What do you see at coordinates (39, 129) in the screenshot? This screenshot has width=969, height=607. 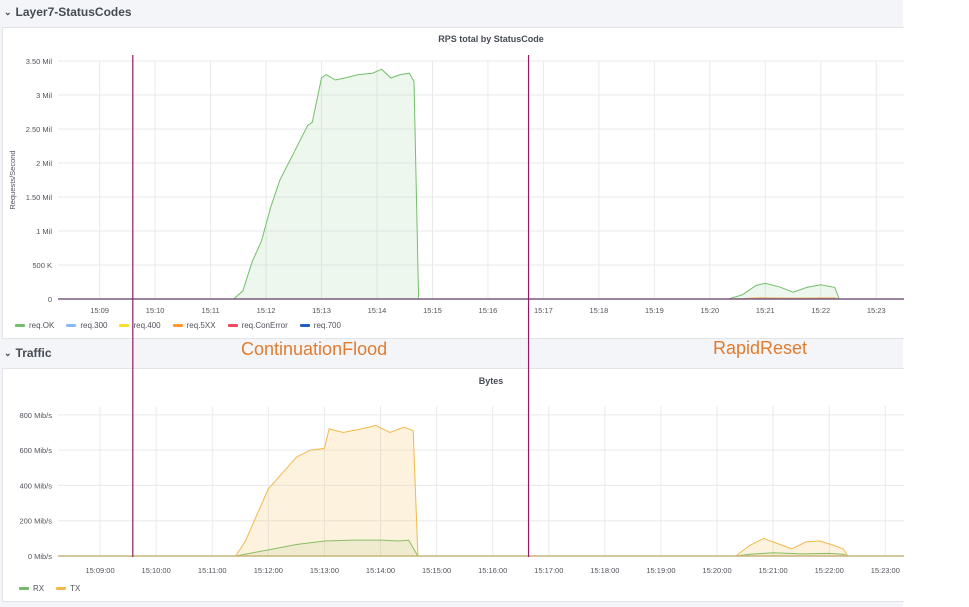 I see `y-tick-label: 2.50 Mil` at bounding box center [39, 129].